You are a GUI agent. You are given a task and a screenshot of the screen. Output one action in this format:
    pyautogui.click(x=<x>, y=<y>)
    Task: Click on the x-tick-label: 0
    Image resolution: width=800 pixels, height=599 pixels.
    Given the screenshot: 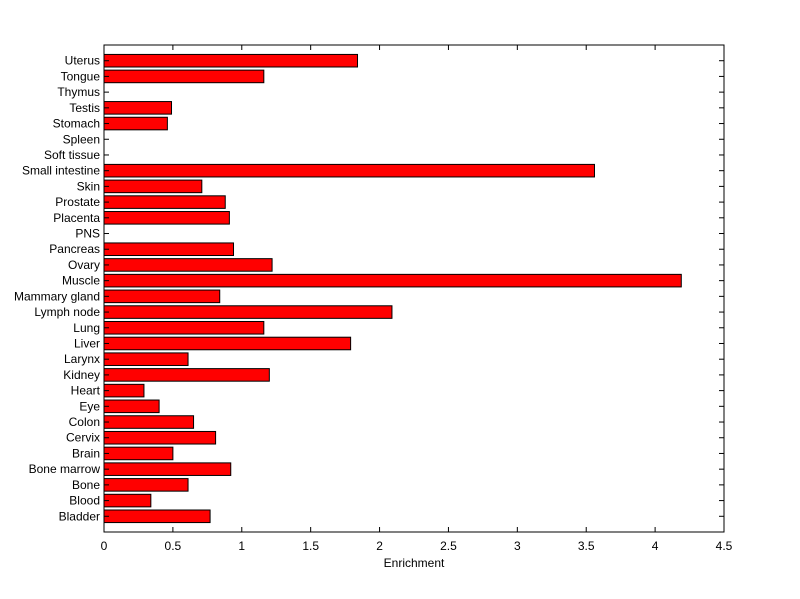 What is the action you would take?
    pyautogui.click(x=104, y=546)
    